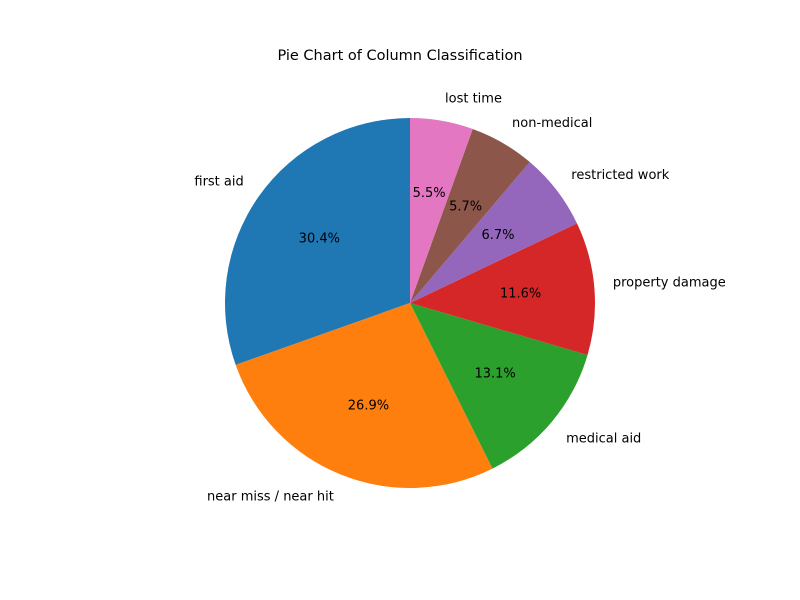 This screenshot has height=600, width=800. What do you see at coordinates (400, 56) in the screenshot?
I see `chart-title: Pie Chart of Column Classification` at bounding box center [400, 56].